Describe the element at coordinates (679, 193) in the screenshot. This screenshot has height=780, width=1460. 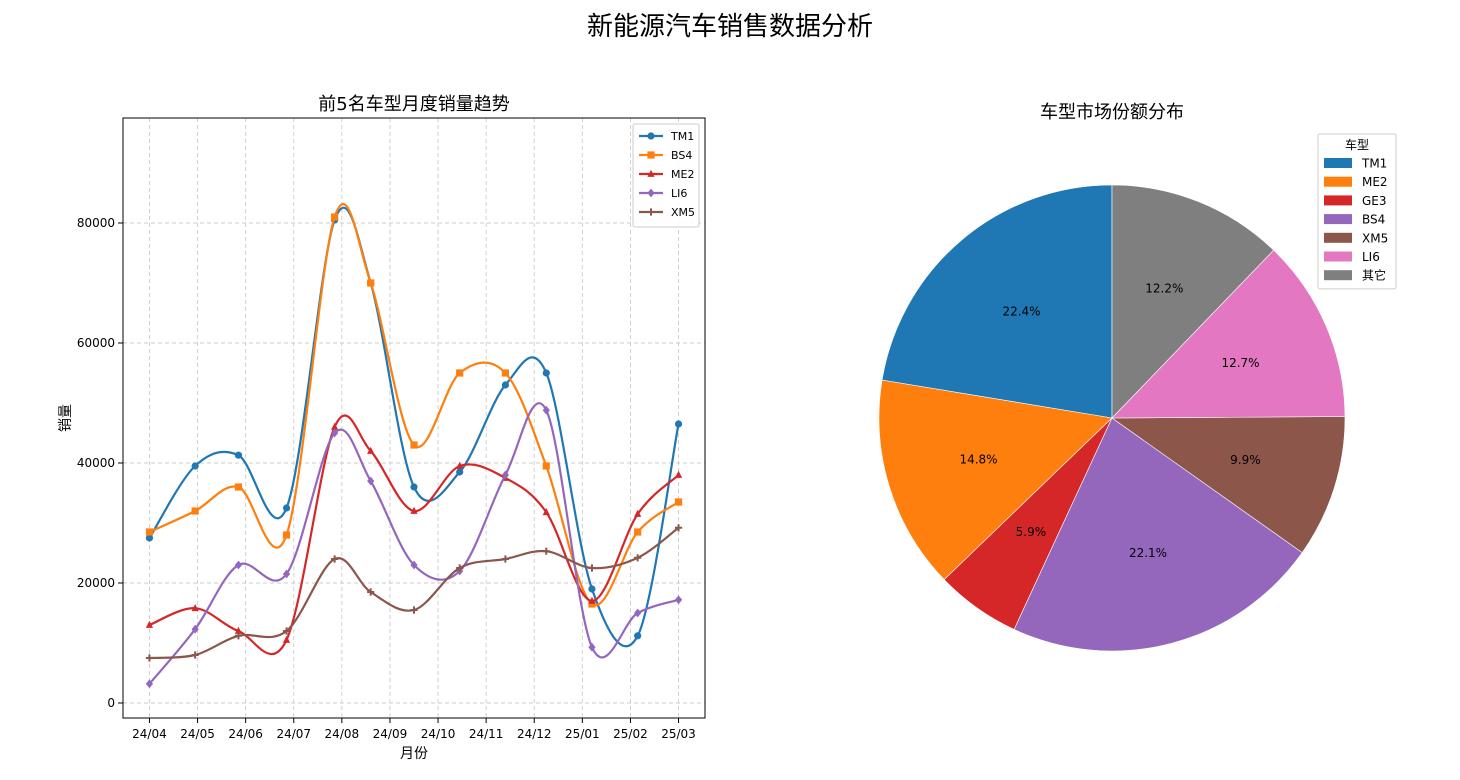
I see `legend-label: LI6` at that location.